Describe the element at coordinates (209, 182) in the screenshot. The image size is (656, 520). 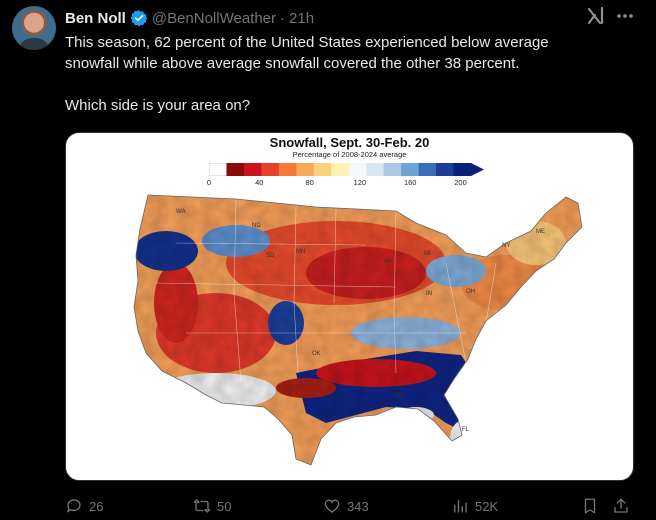
I see `legend-tick-label: 0` at that location.